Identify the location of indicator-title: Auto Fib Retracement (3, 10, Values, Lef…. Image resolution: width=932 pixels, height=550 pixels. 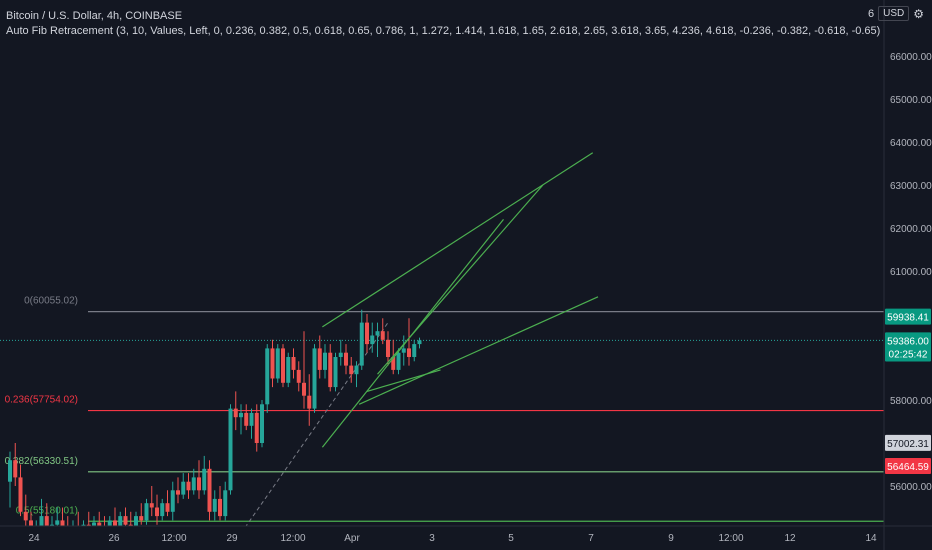
(443, 31).